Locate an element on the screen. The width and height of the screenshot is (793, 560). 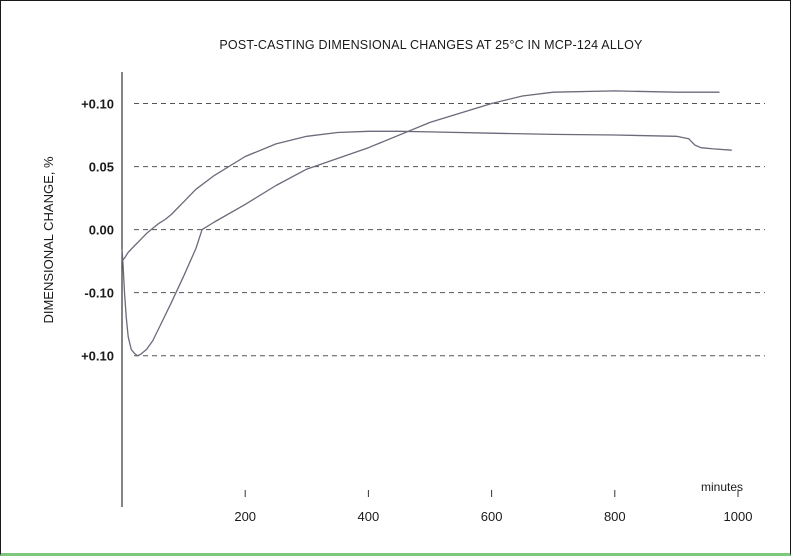
x-tick-label: 200 is located at coordinates (245, 516).